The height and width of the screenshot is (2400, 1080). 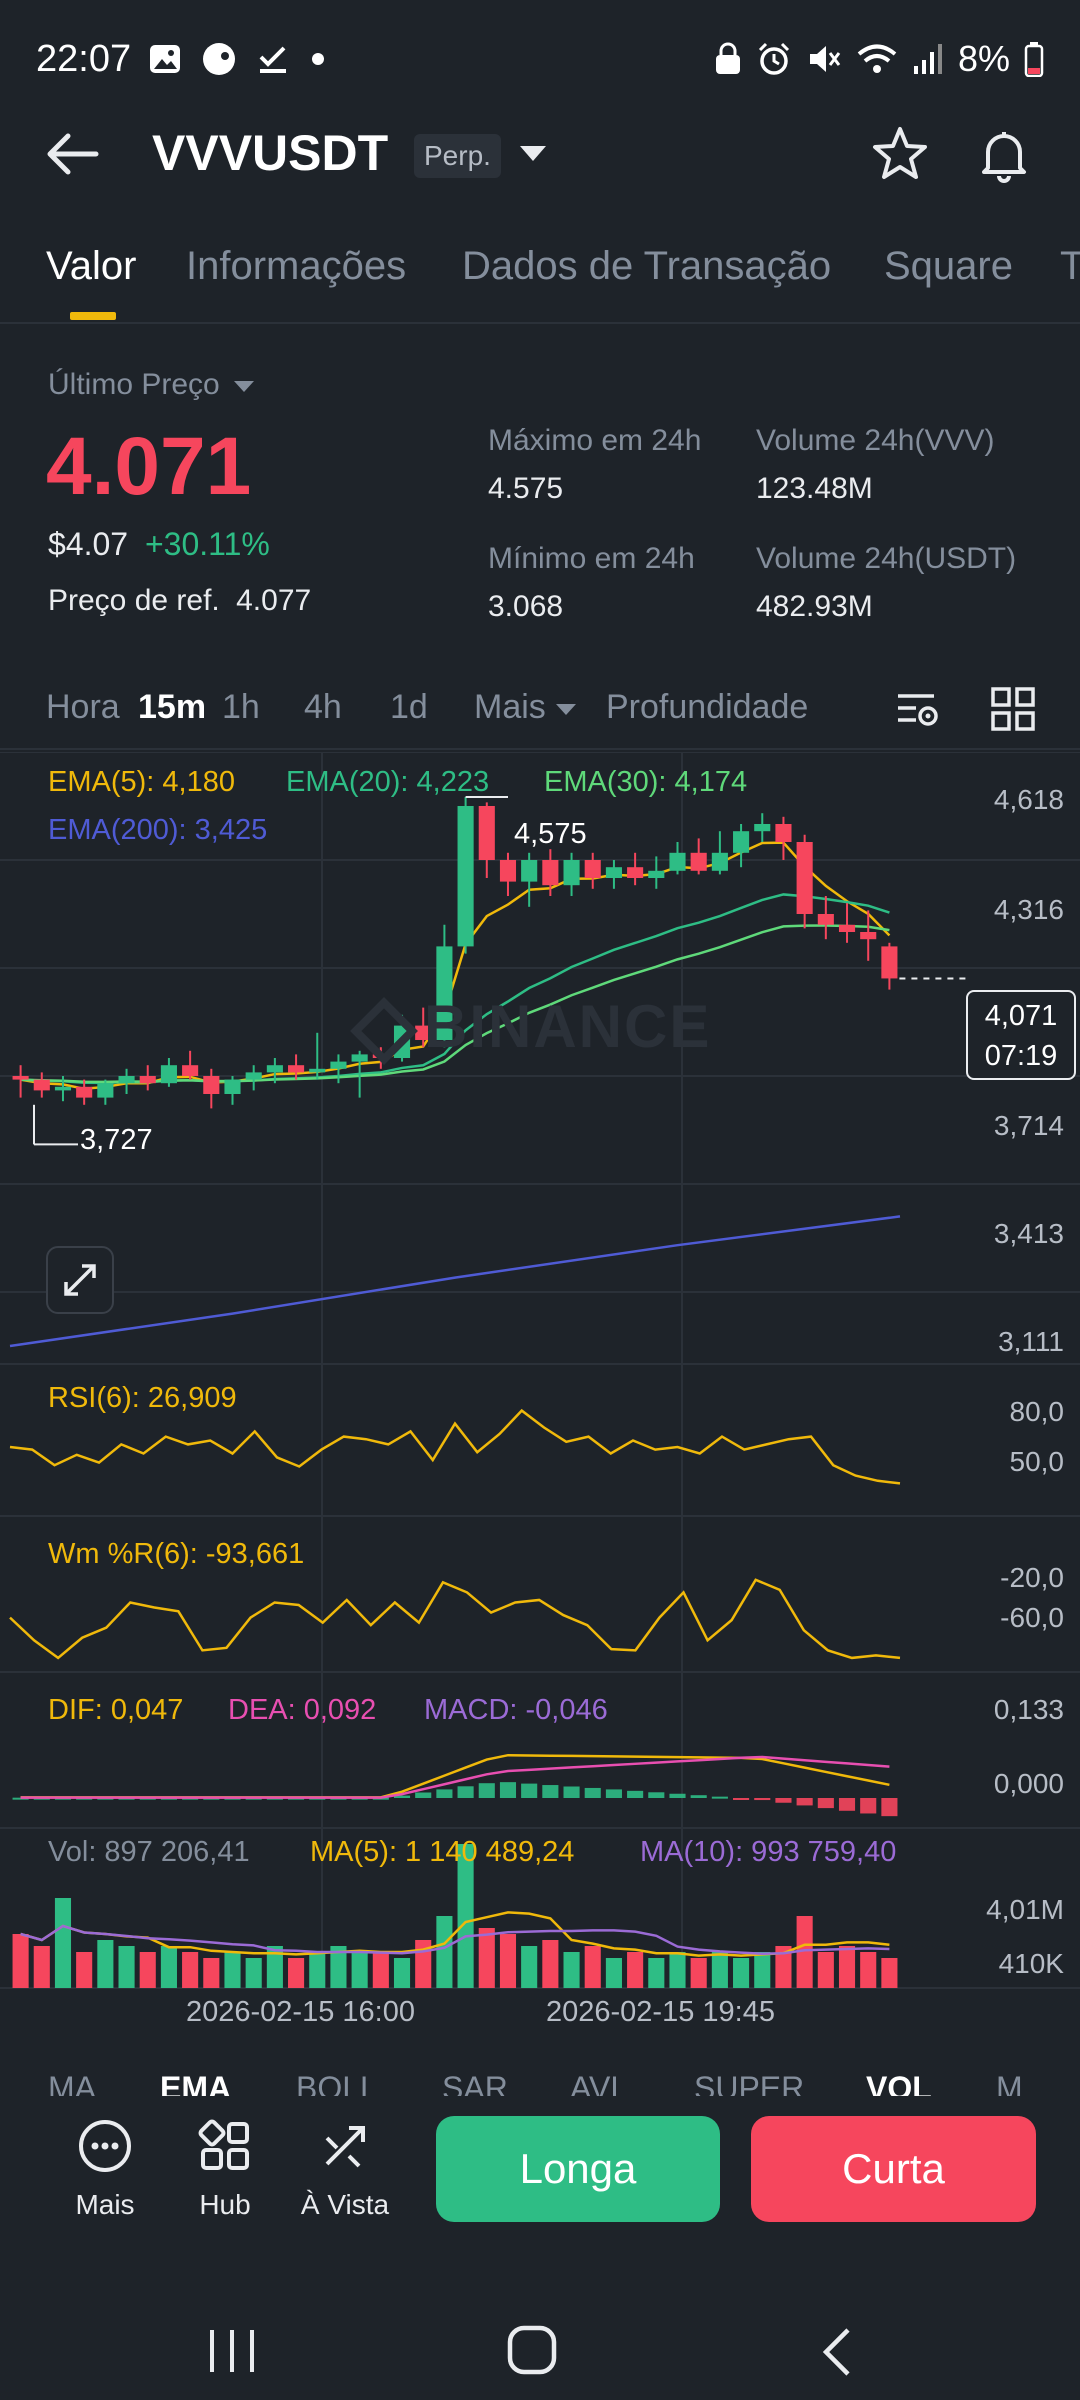 What do you see at coordinates (1028, 799) in the screenshot?
I see `y-axis-label: 4,618` at bounding box center [1028, 799].